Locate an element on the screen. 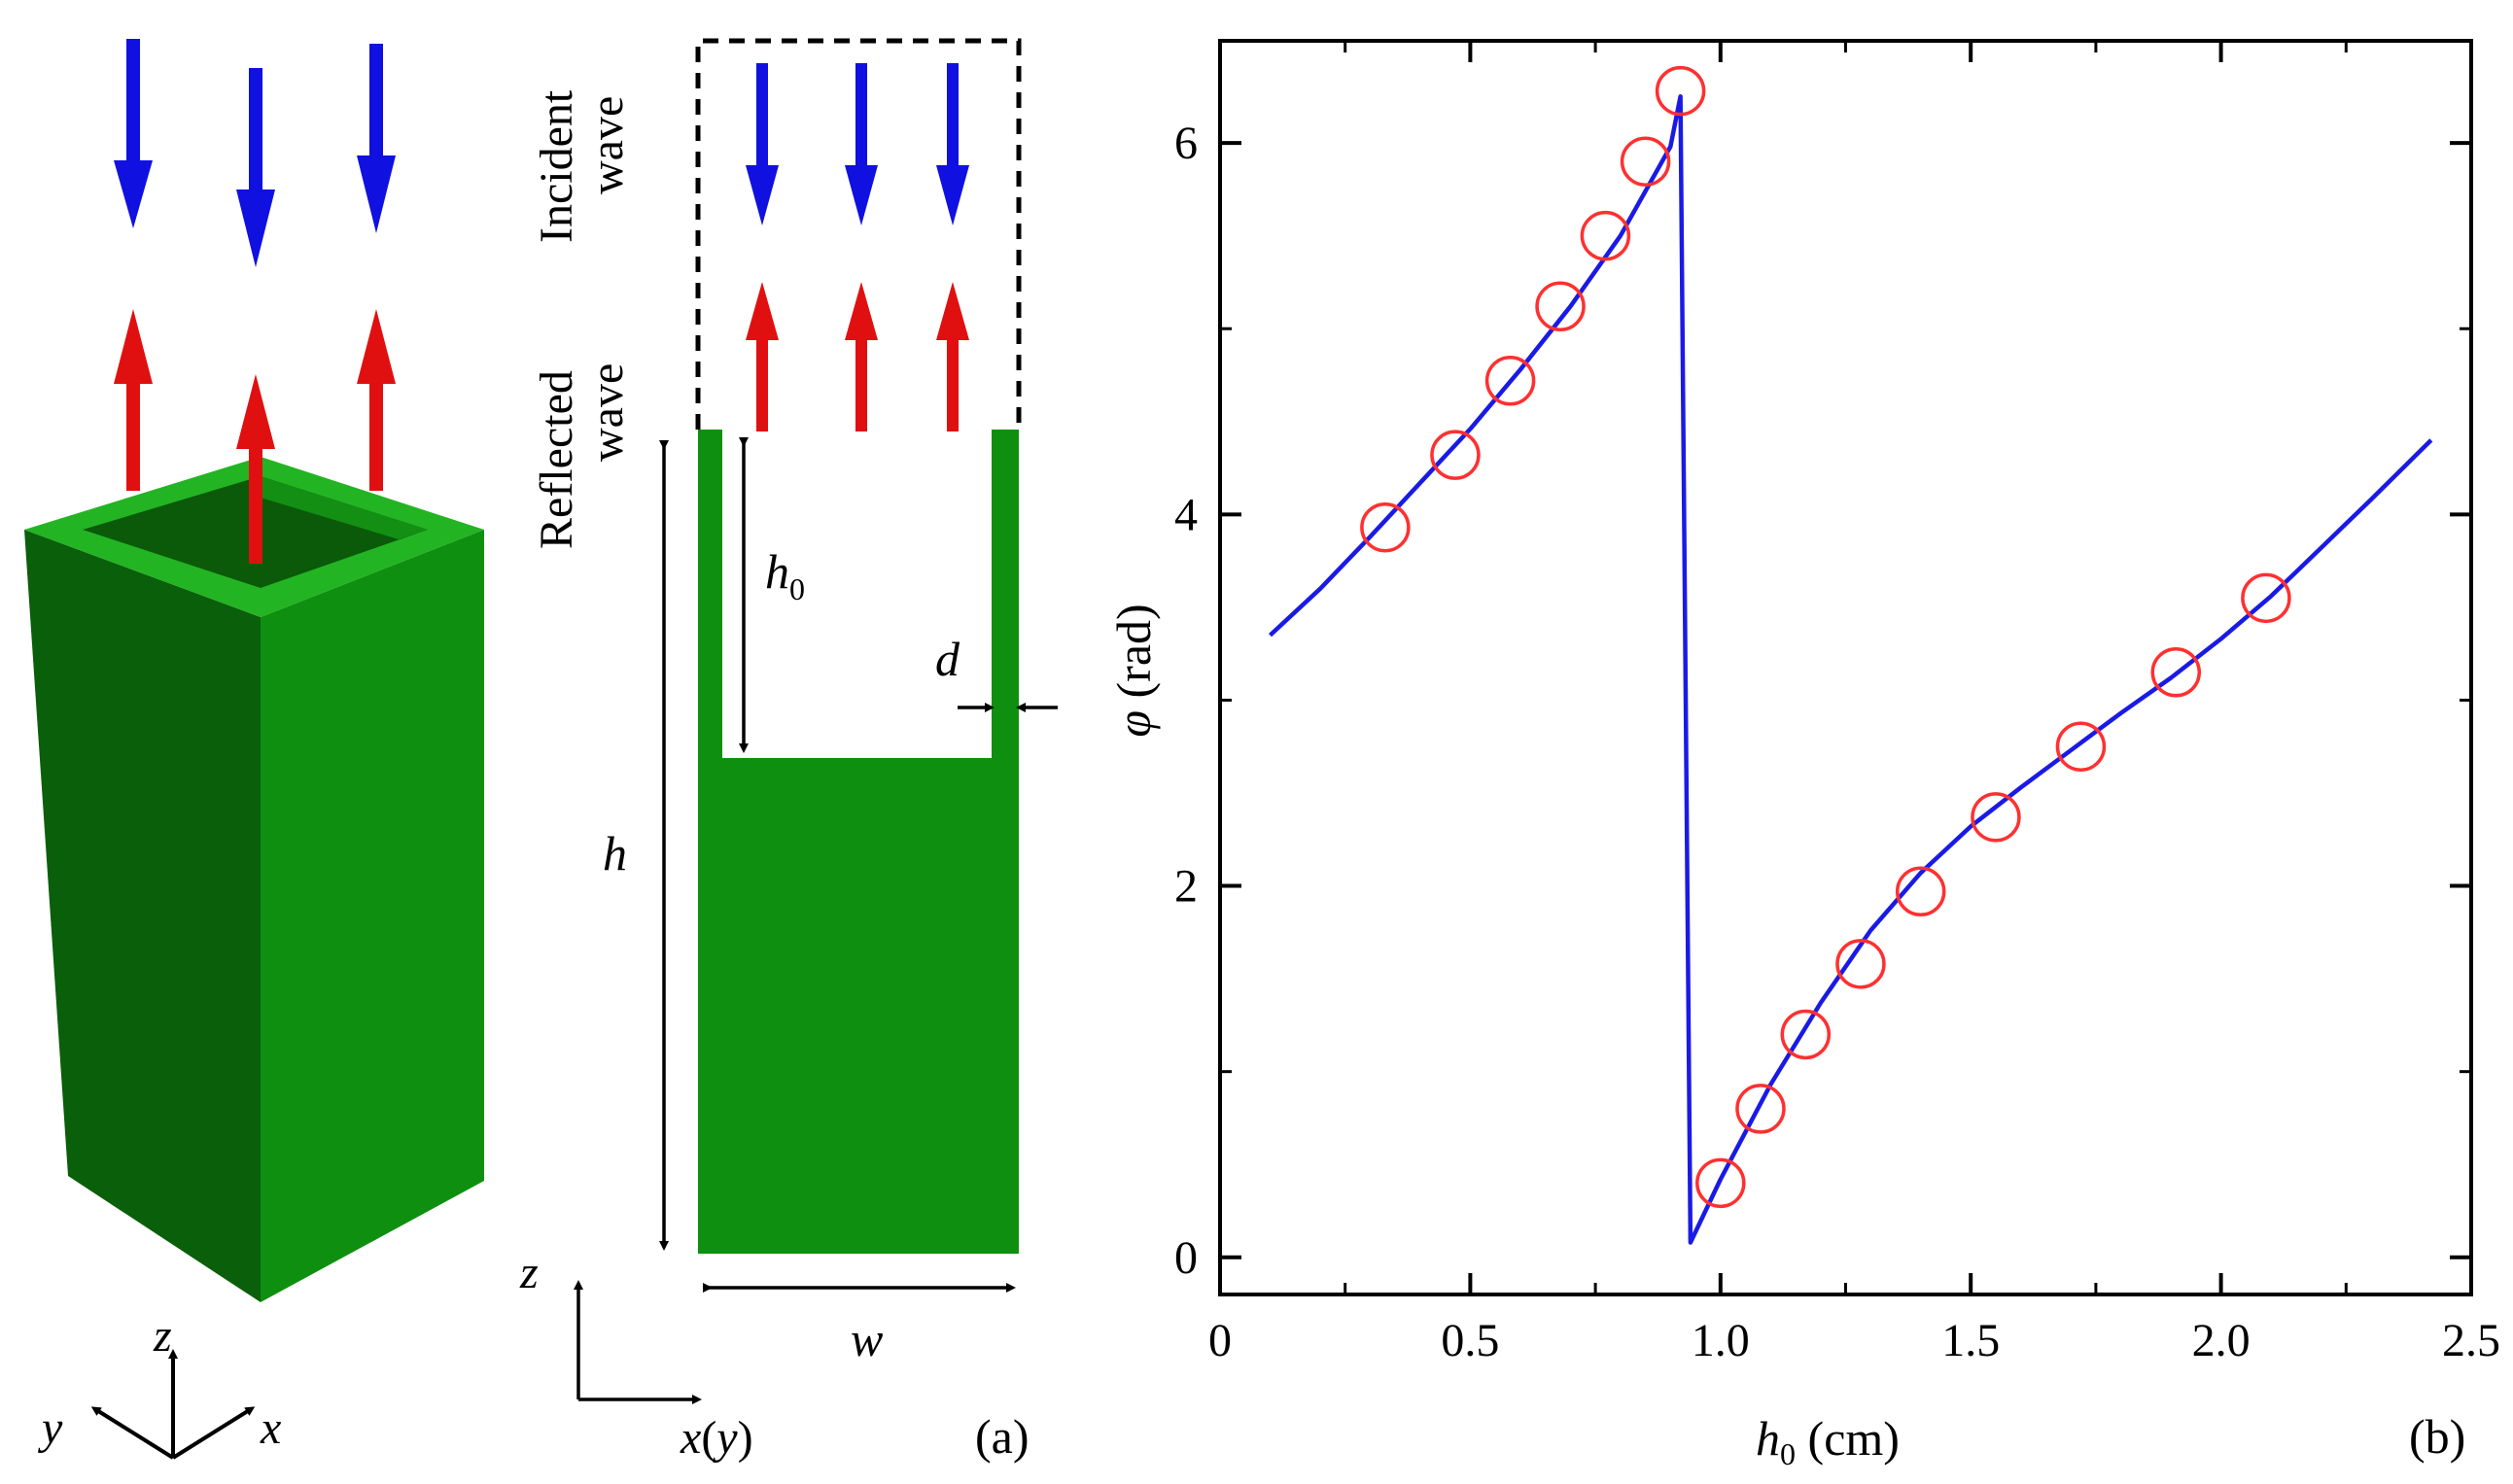 This screenshot has width=2513, height=1484. axis-triad-3d is located at coordinates (173, 1404).